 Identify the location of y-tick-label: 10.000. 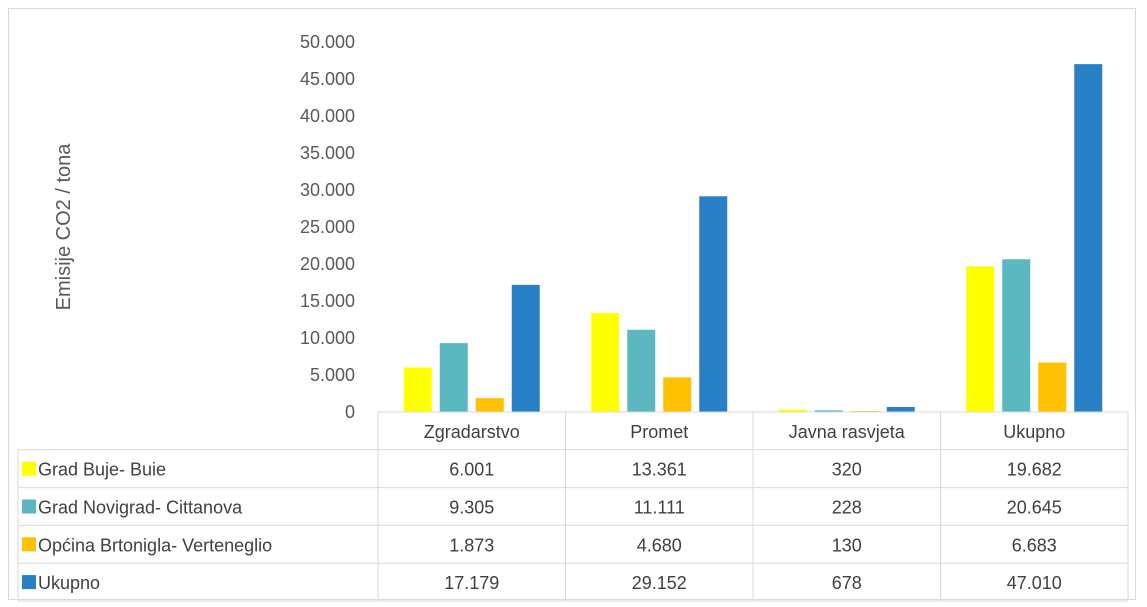
(327, 338).